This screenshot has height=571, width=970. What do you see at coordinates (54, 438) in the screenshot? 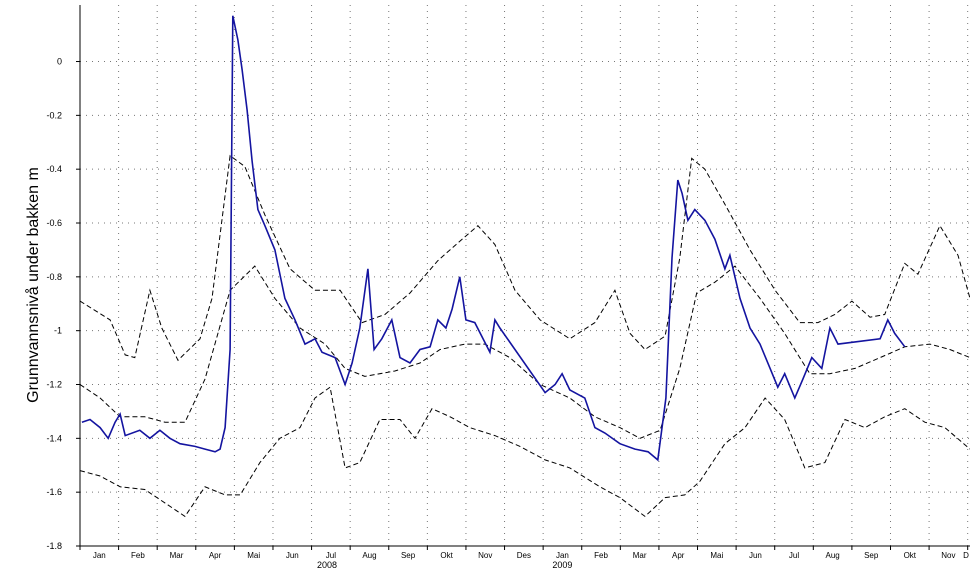
I see `y-tick-label: -1.4` at bounding box center [54, 438].